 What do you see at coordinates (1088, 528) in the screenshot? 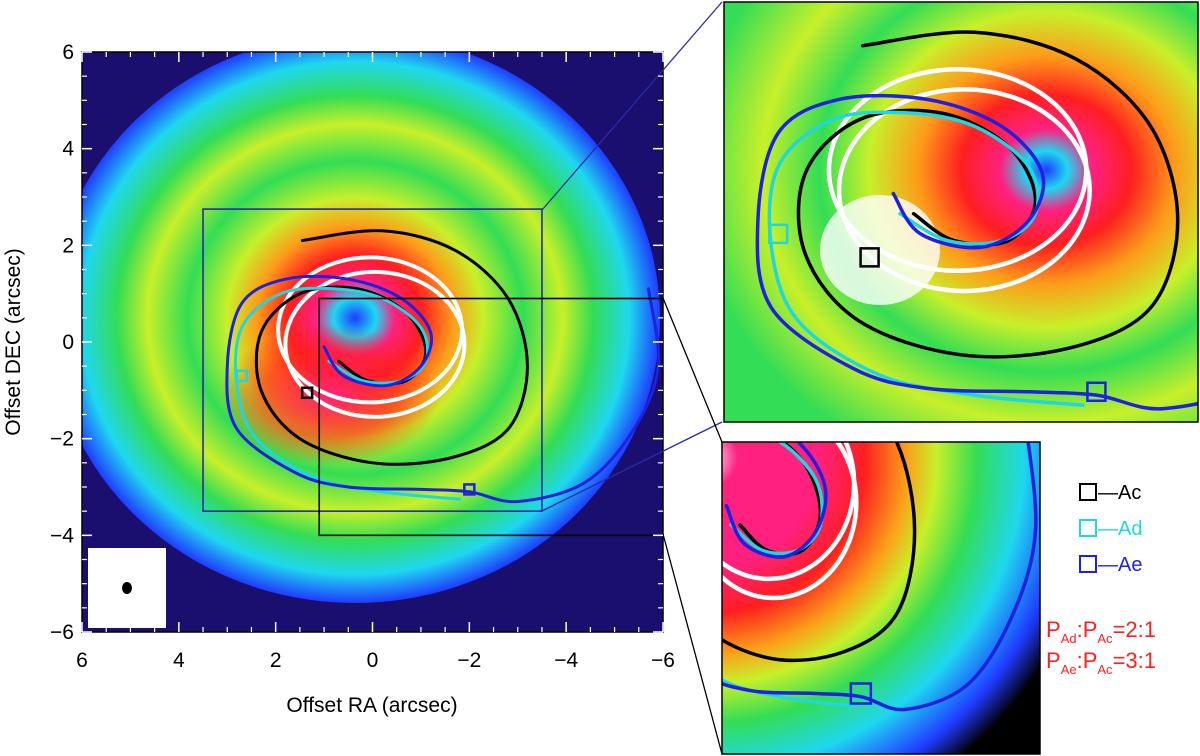
I see `legend-marker-ad` at bounding box center [1088, 528].